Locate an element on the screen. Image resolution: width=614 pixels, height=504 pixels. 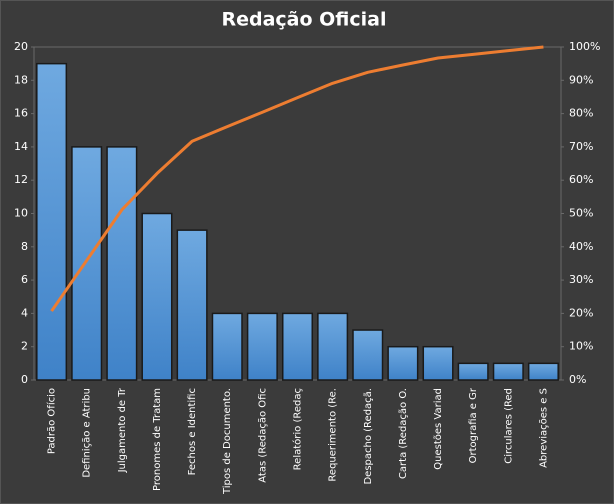
y2-tick-label: 20% is located at coordinates (581, 312).